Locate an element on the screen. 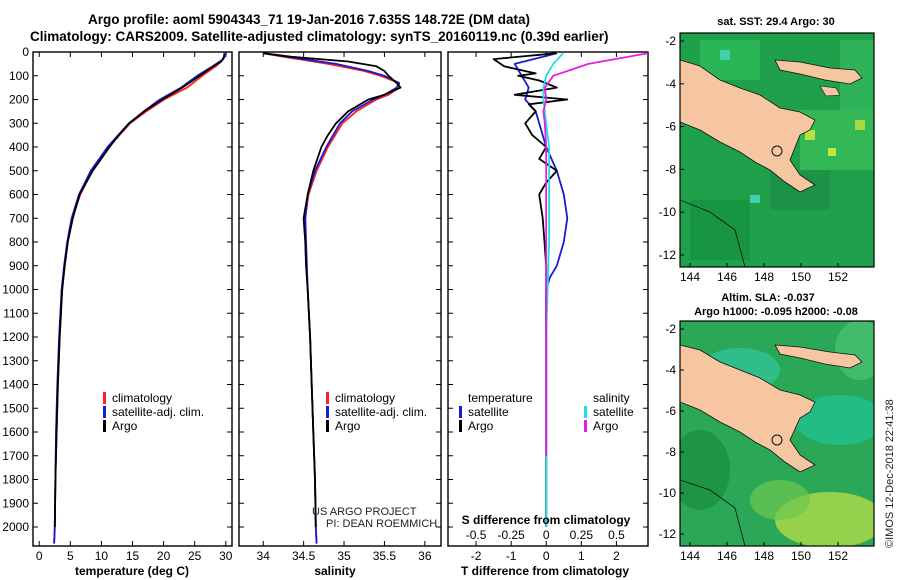 Image resolution: width=900 pixels, height=580 pixels. temperature-legend: climatology satellite-adj. clim. Argo is located at coordinates (153, 412).